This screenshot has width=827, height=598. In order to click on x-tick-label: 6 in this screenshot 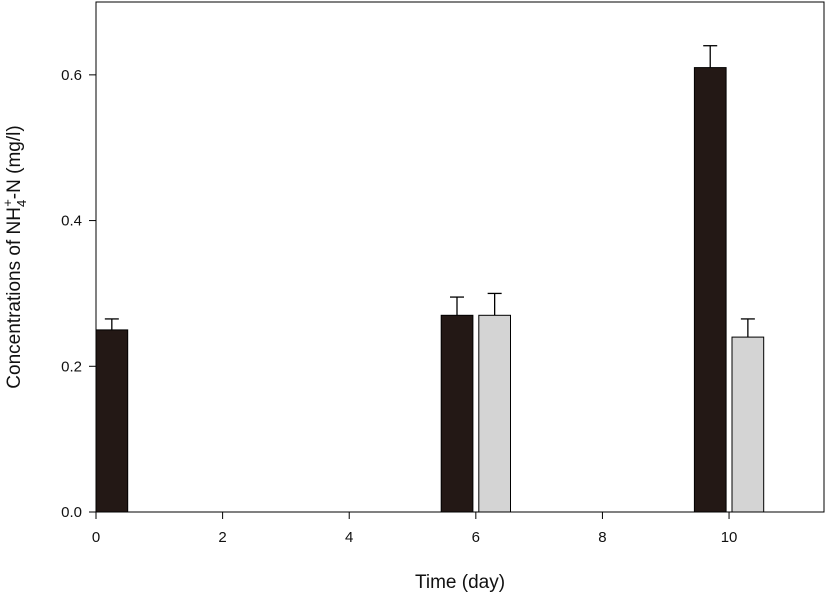, I will do `click(476, 537)`.